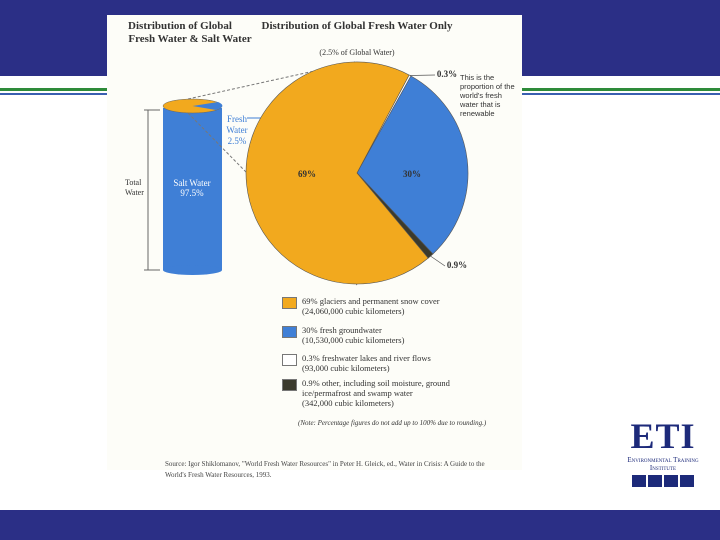  What do you see at coordinates (412, 174) in the screenshot?
I see `value-label: 30%` at bounding box center [412, 174].